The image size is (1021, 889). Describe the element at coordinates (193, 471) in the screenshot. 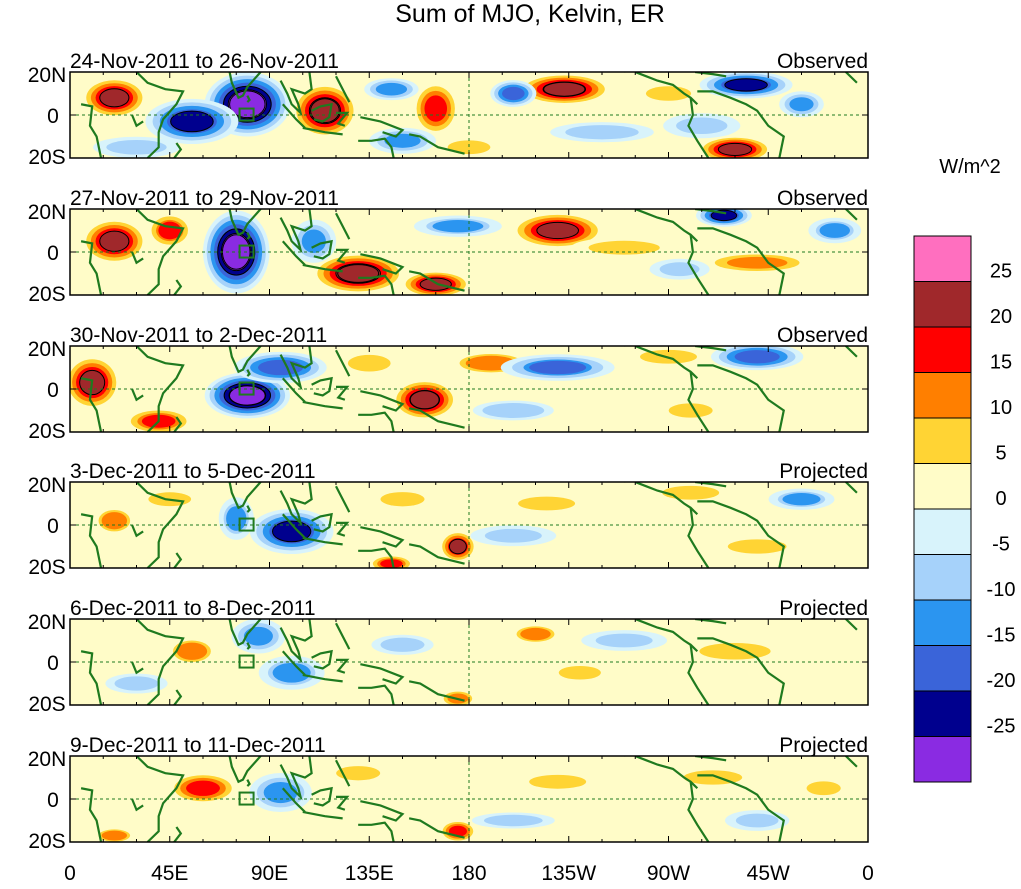

I see `panel-date-range: 3-Dec-2011 to 5-Dec-2011` at that location.